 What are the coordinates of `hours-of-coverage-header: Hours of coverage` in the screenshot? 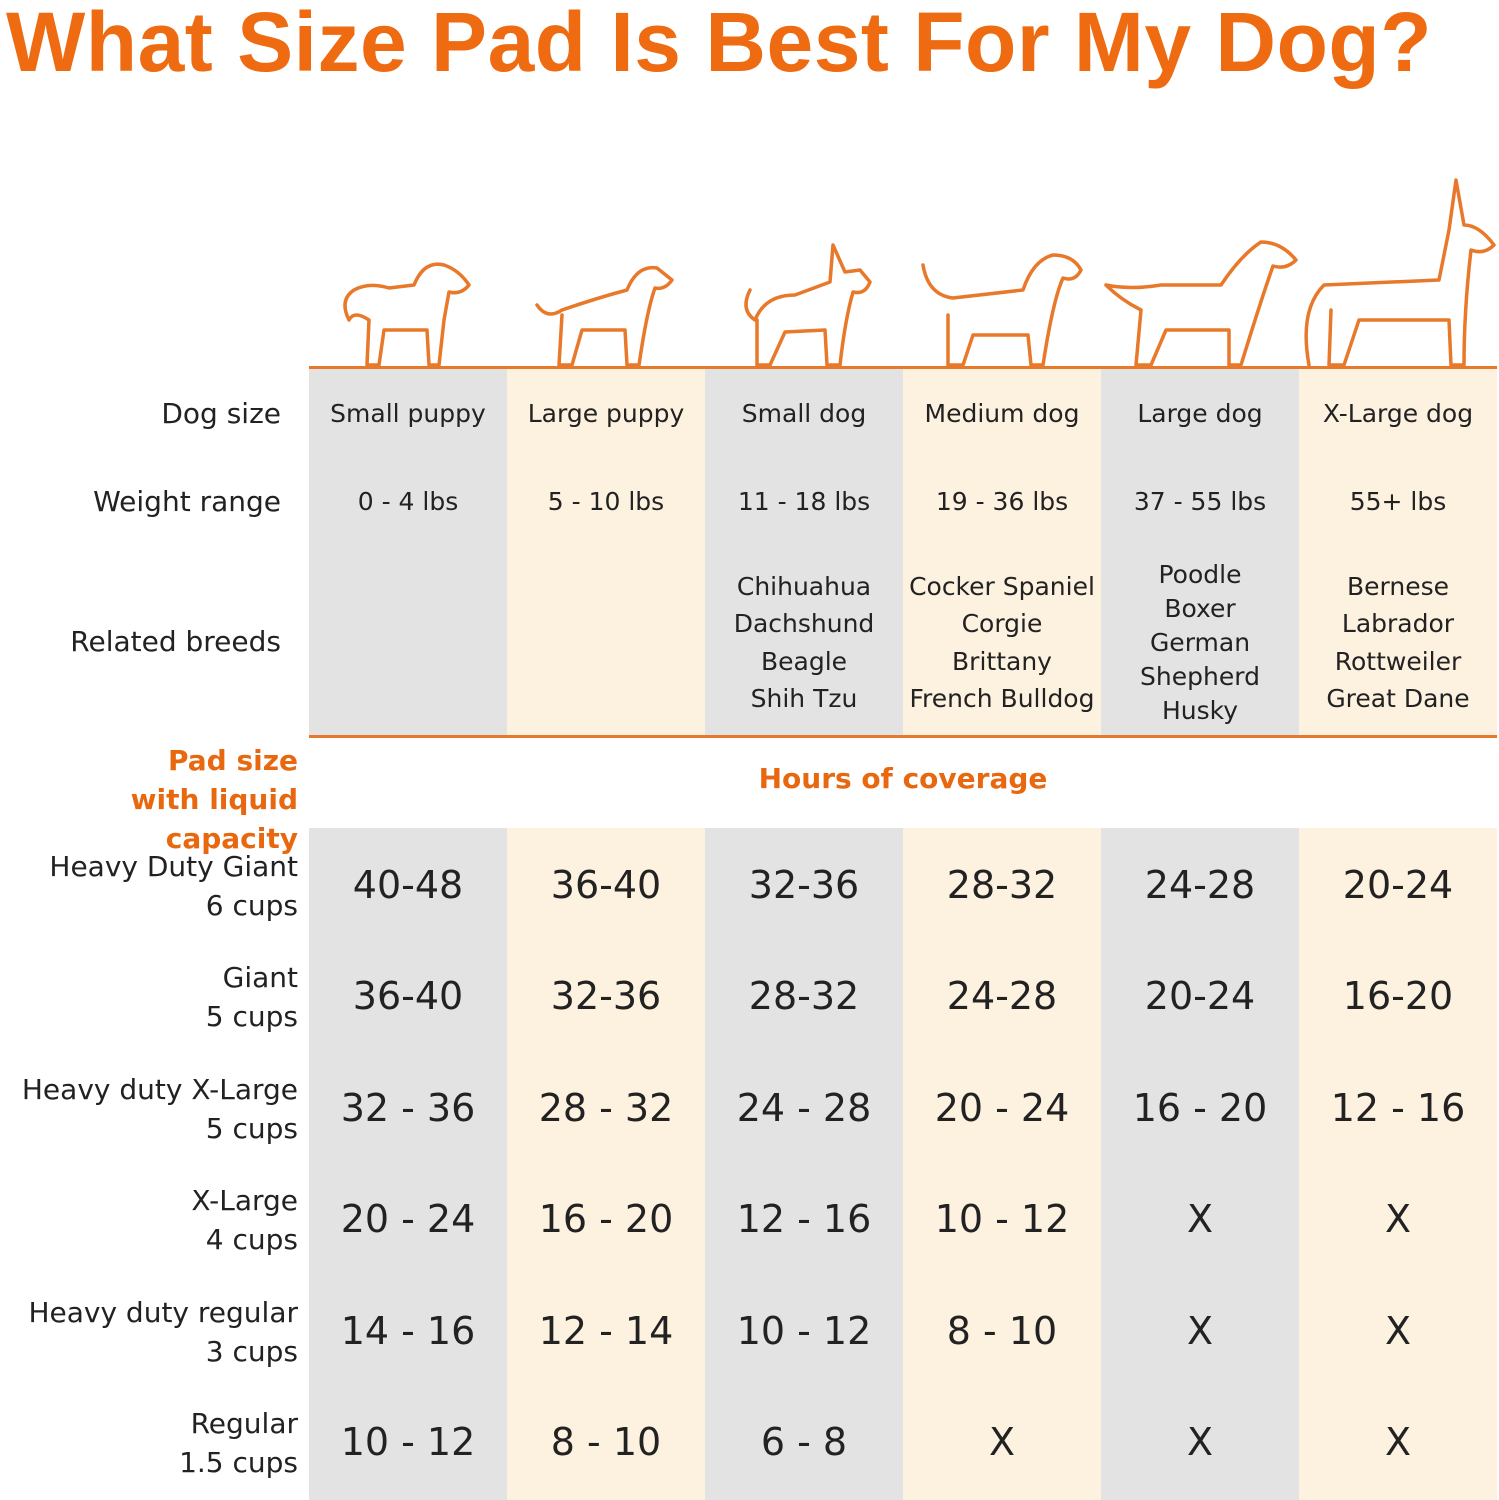 It's located at (903, 778).